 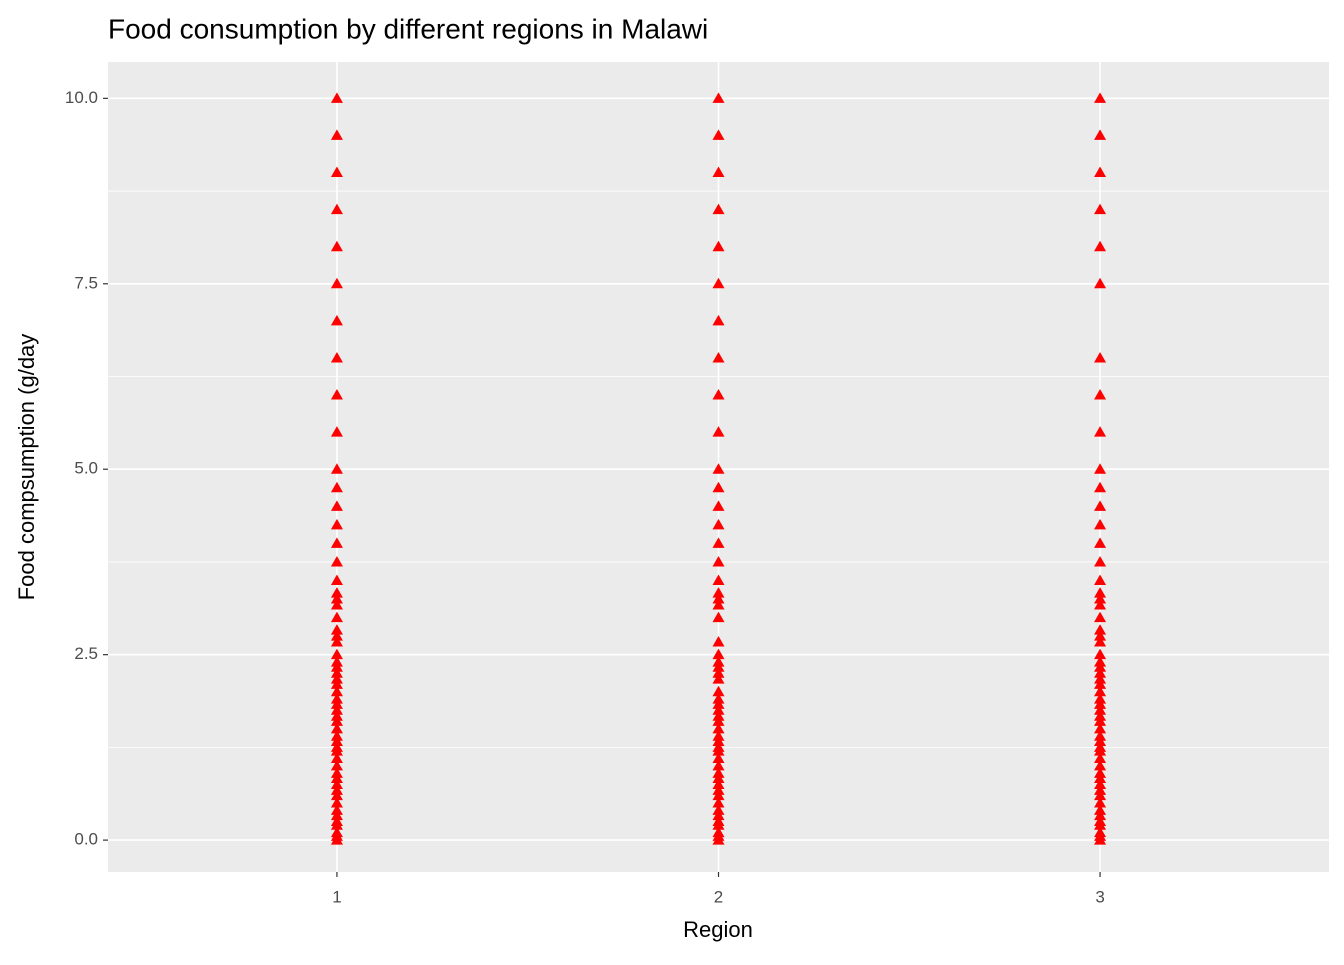 I want to click on y-tick-label: 2.5, so click(x=86, y=653).